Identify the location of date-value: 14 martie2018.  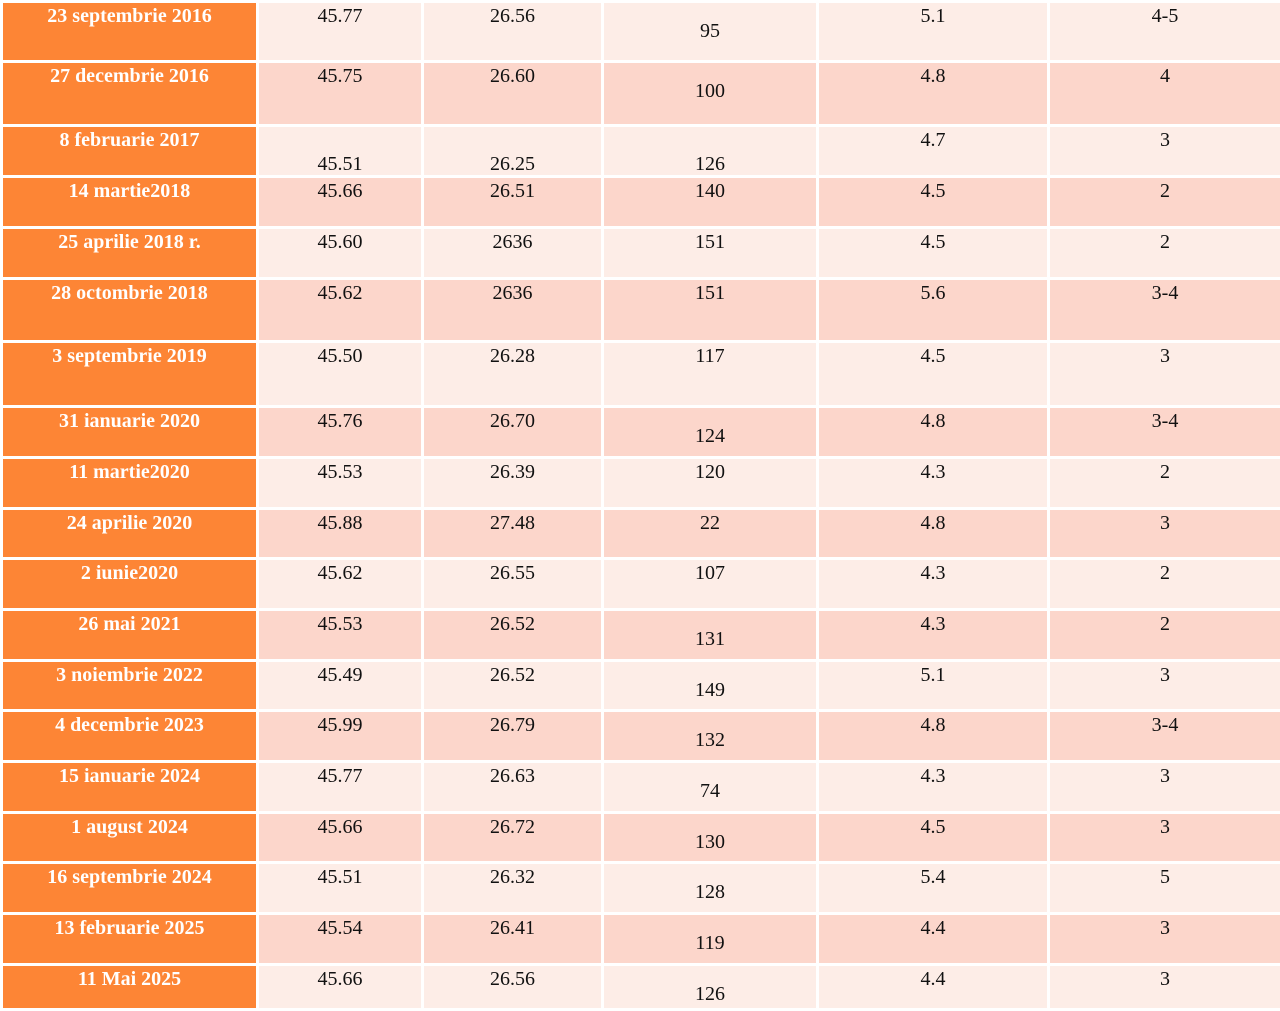
(129, 190).